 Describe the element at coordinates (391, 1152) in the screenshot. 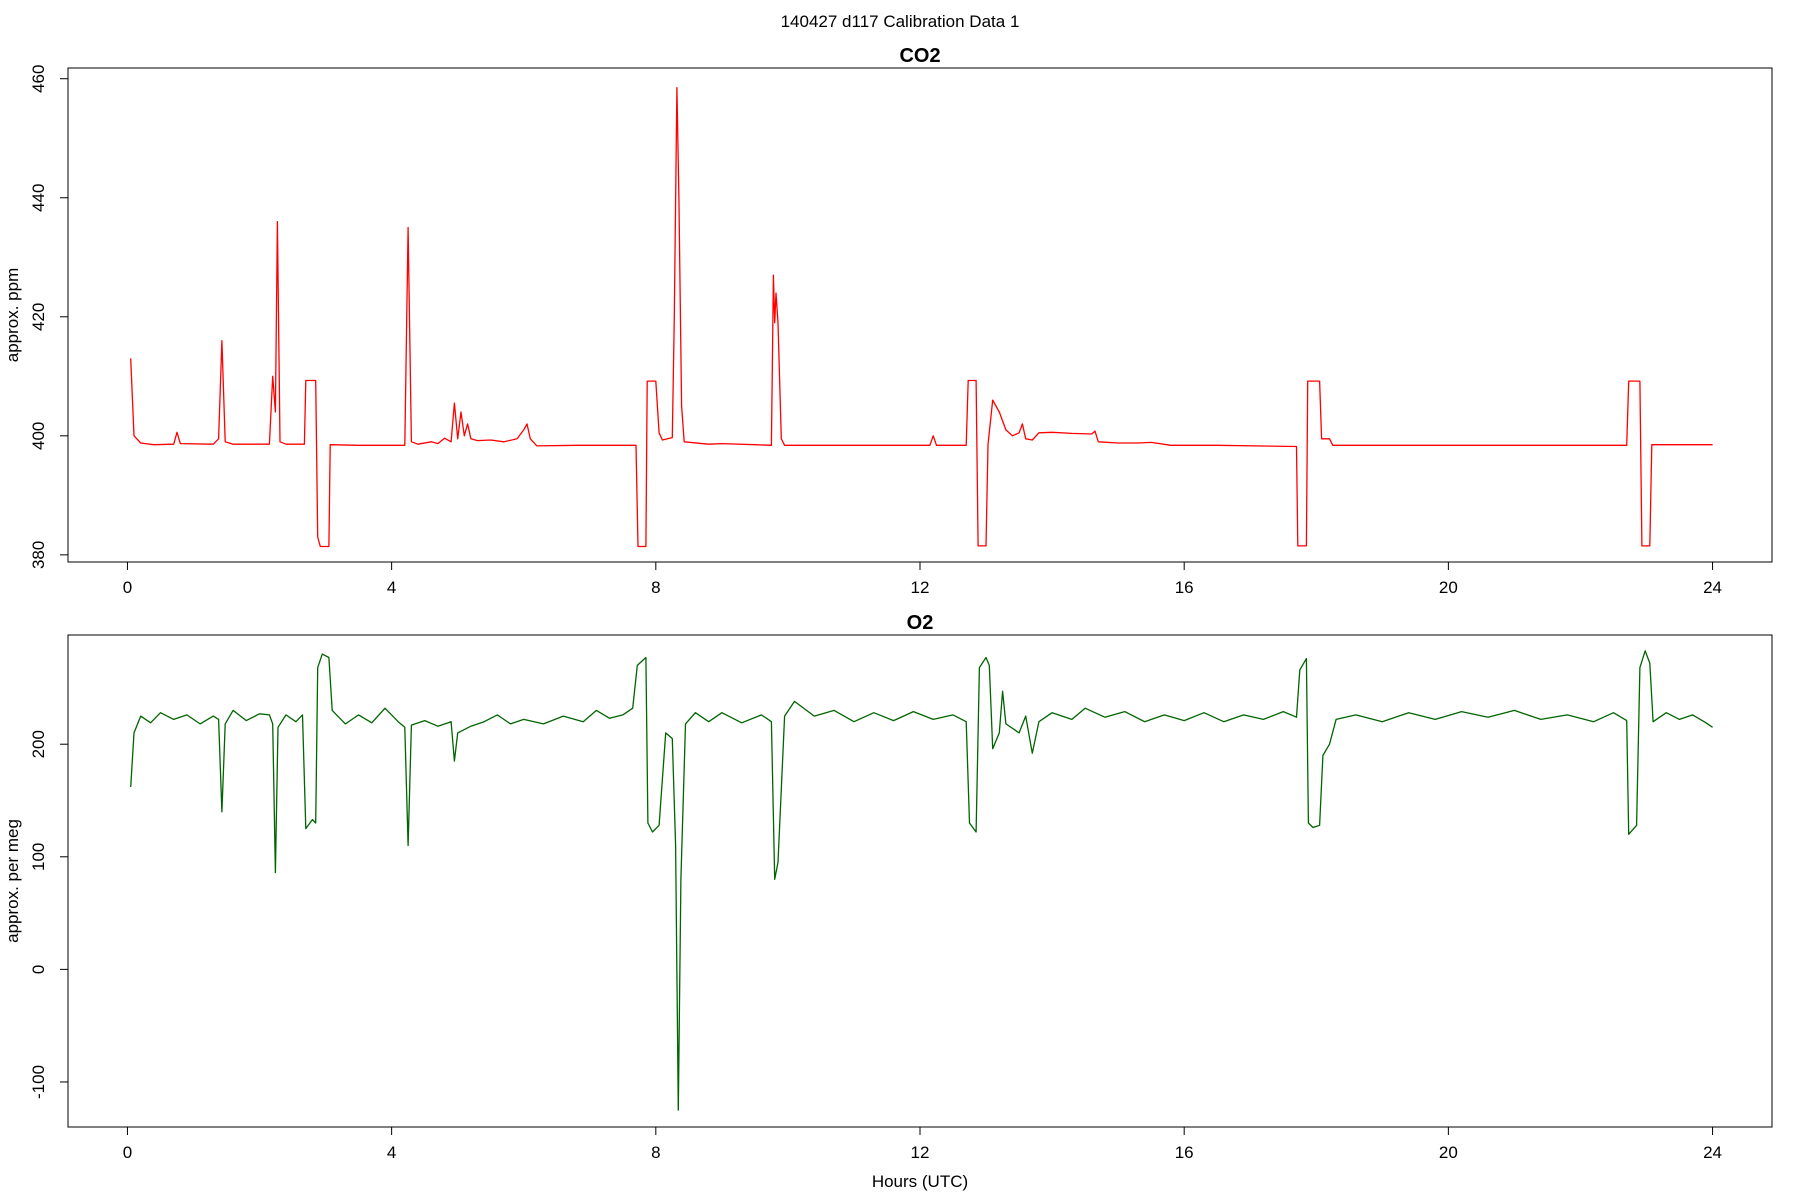

I see `o2-x-tick-label: 4` at that location.